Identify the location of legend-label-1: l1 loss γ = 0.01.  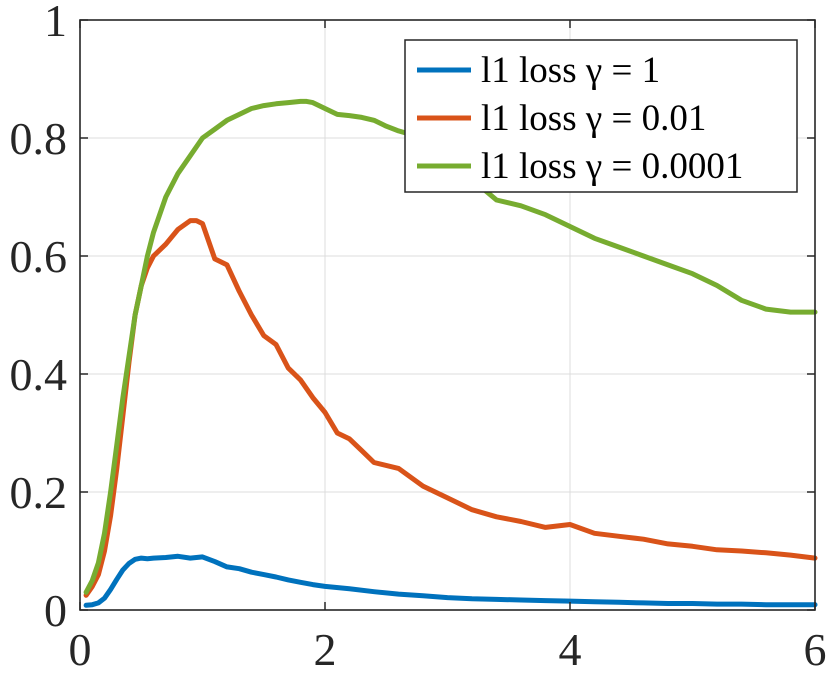
(593, 118).